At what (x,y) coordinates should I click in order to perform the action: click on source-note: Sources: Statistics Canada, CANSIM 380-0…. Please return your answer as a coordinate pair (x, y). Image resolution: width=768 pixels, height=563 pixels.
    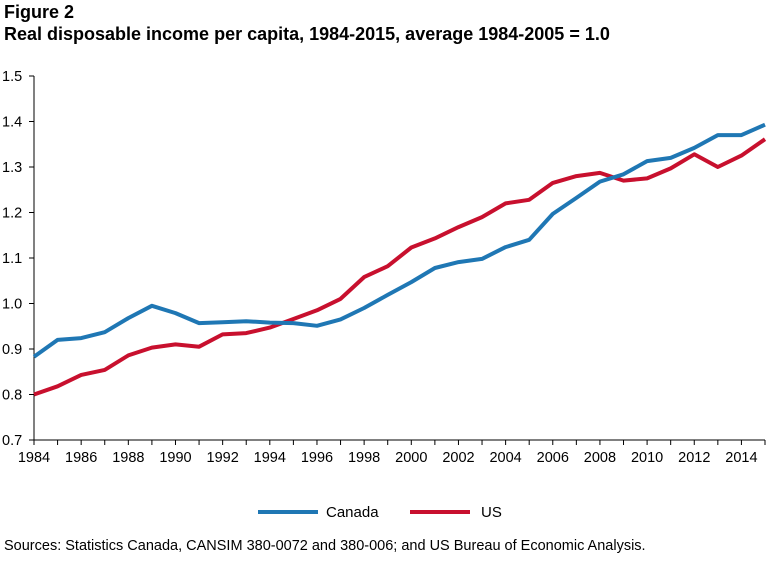
    Looking at the image, I should click on (325, 546).